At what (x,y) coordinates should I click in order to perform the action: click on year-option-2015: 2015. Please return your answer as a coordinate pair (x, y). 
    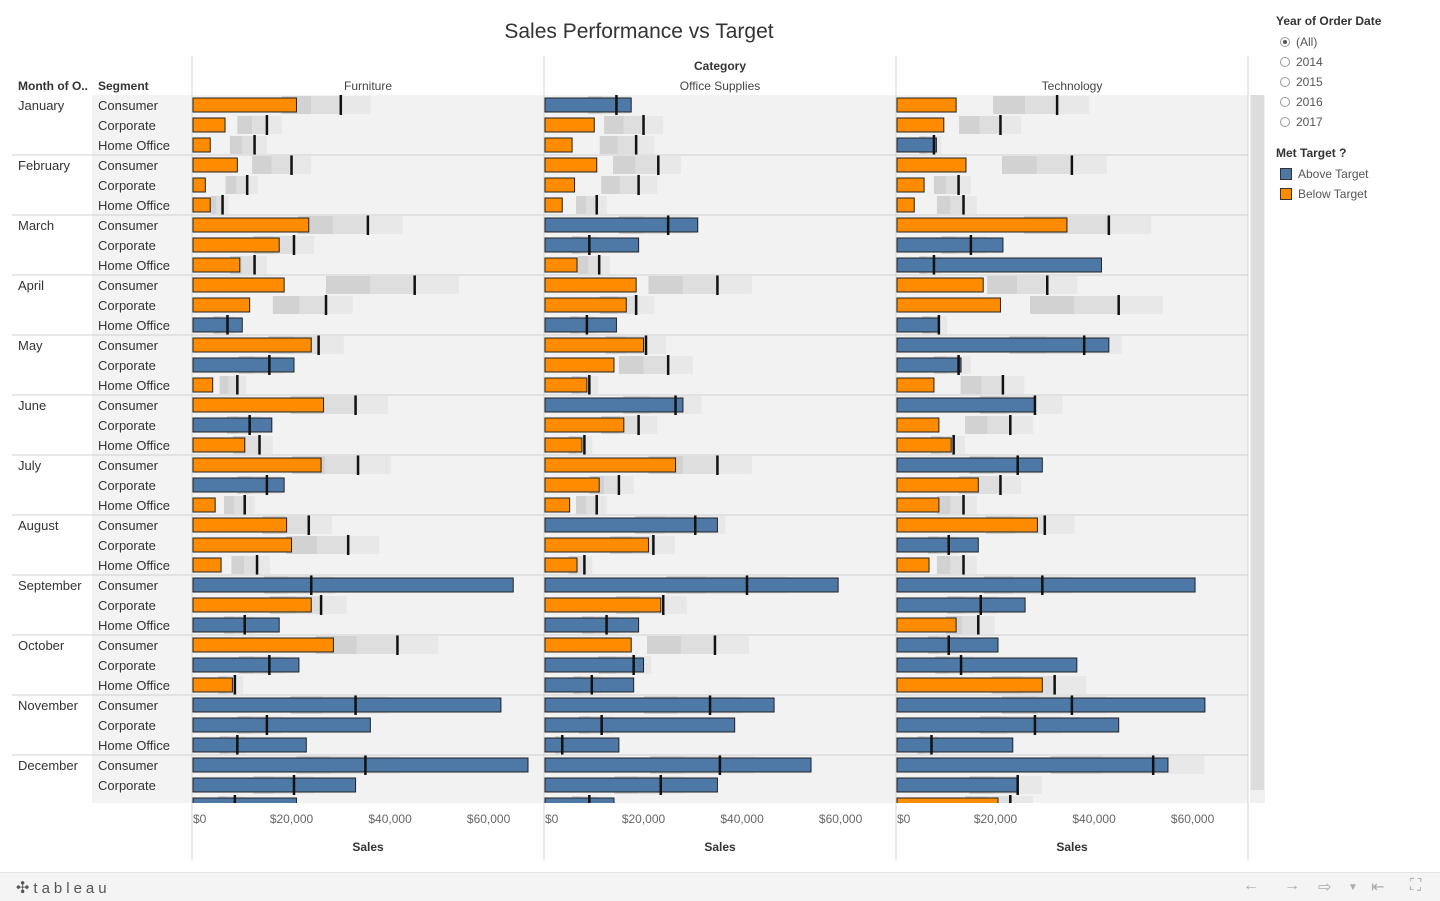
    Looking at the image, I should click on (1356, 82).